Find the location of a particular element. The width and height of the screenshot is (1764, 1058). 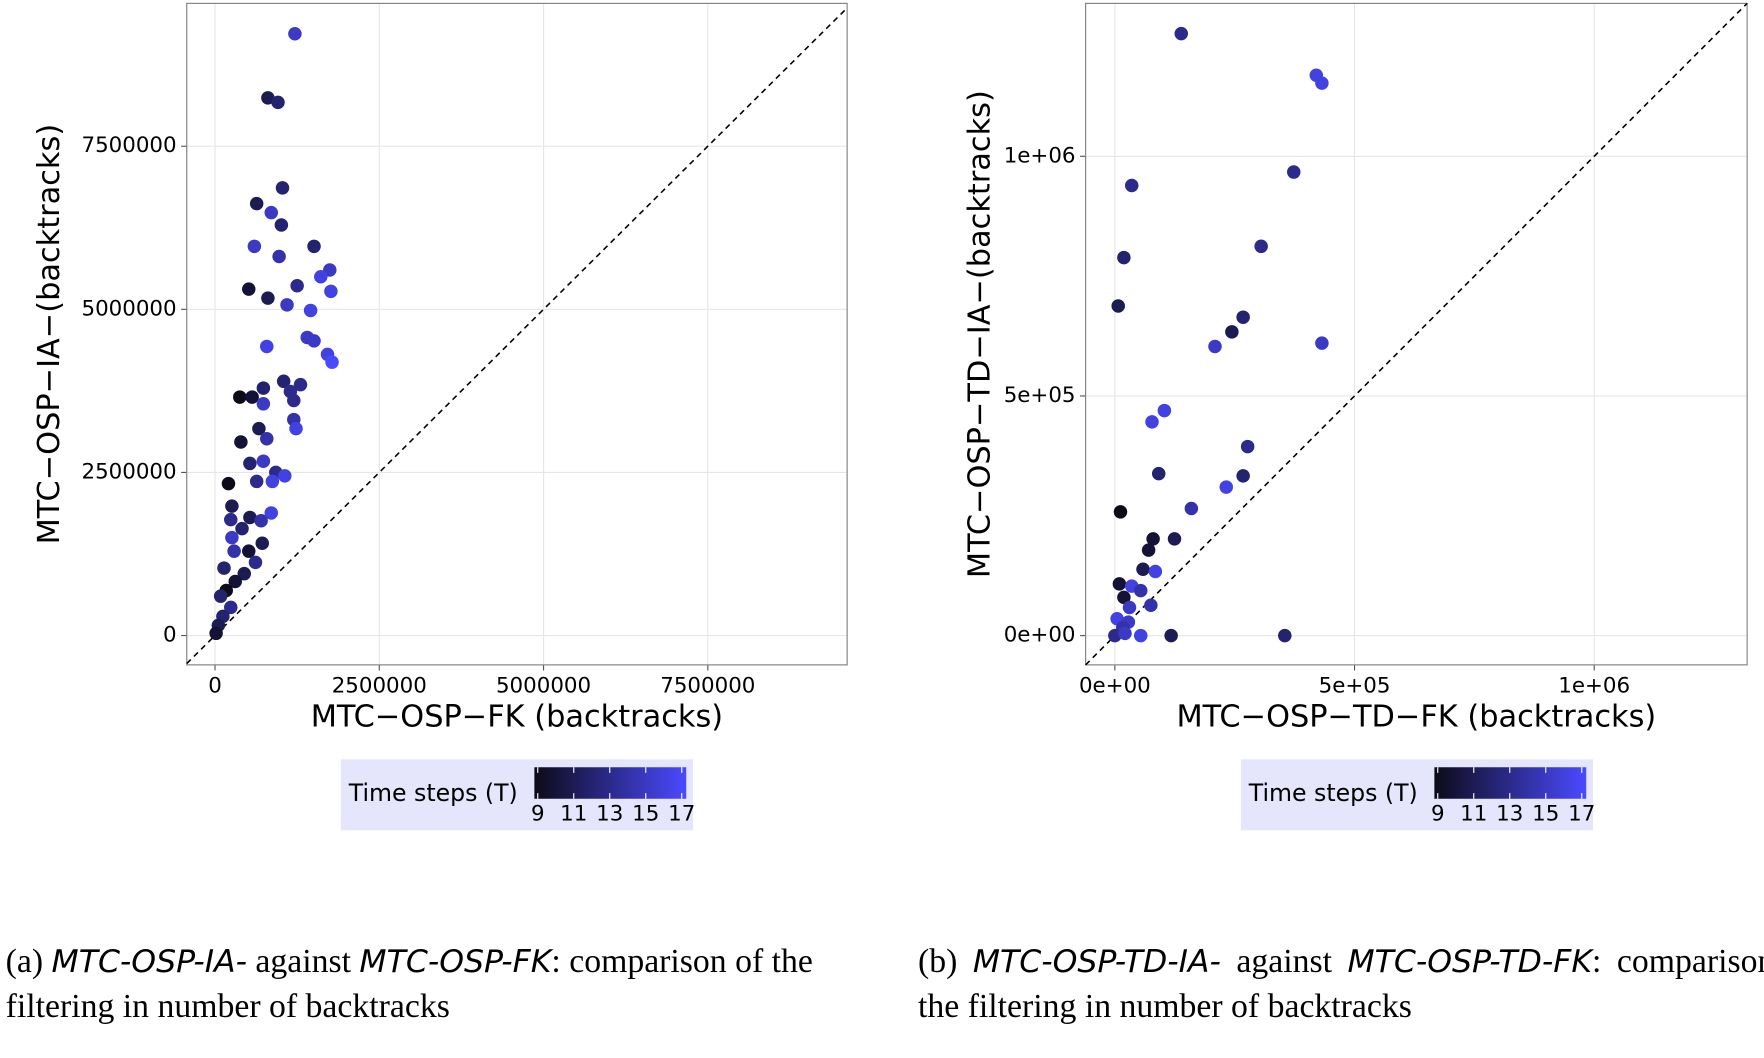

y-tick-label: 2500000 is located at coordinates (128, 471).